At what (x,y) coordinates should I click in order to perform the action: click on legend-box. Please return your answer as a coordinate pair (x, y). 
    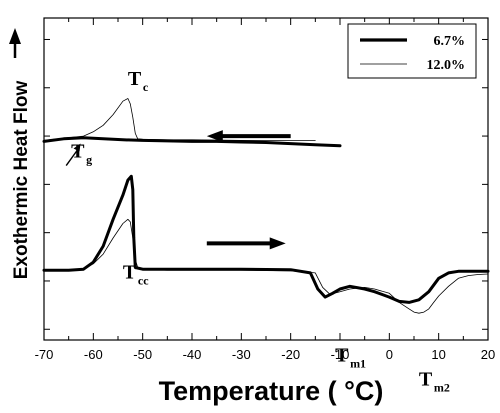
    Looking at the image, I should click on (412, 51).